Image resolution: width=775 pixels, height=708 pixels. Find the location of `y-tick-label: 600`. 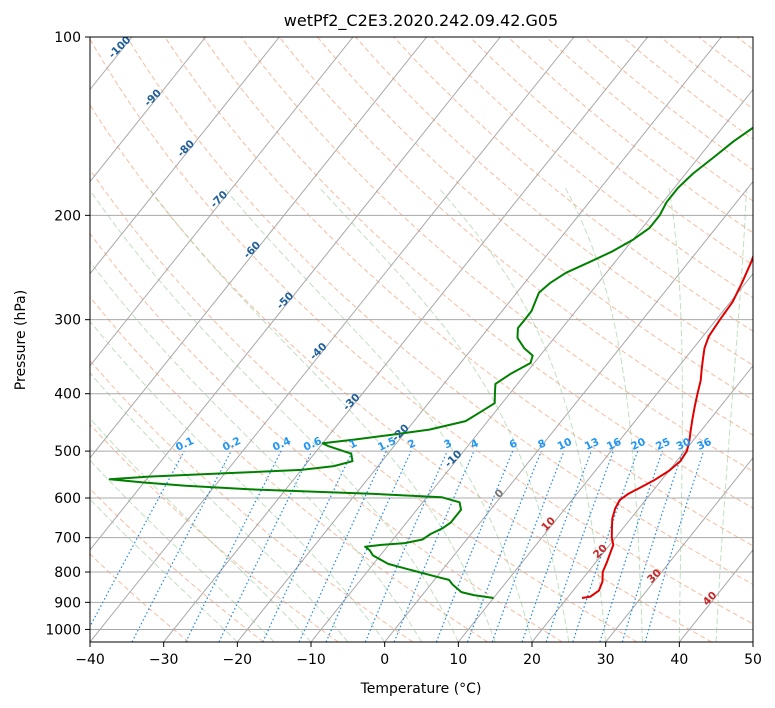

y-tick-label: 600 is located at coordinates (67, 499).